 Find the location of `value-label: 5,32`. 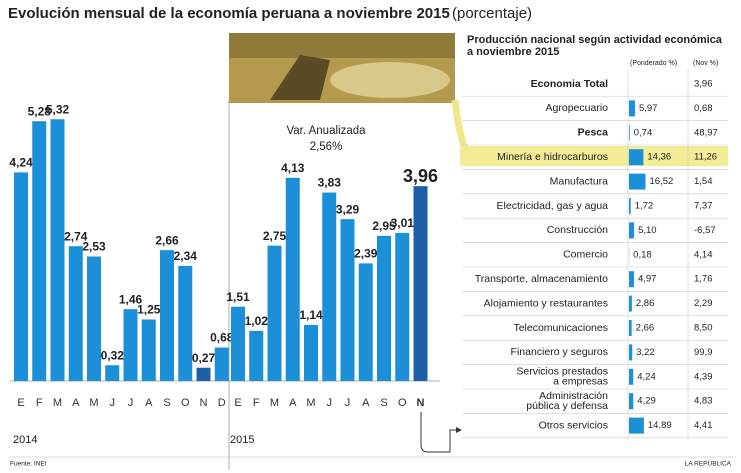

value-label: 5,32 is located at coordinates (58, 109).